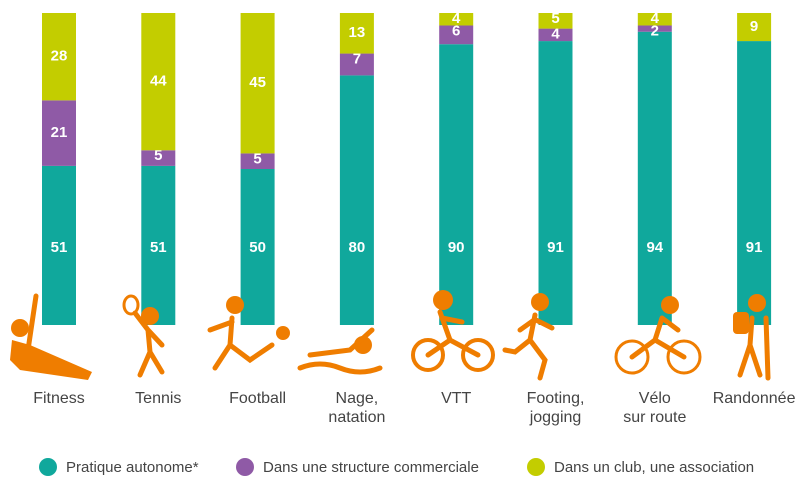 This screenshot has width=806, height=479. I want to click on legend-label: Pratique autonome*, so click(132, 467).